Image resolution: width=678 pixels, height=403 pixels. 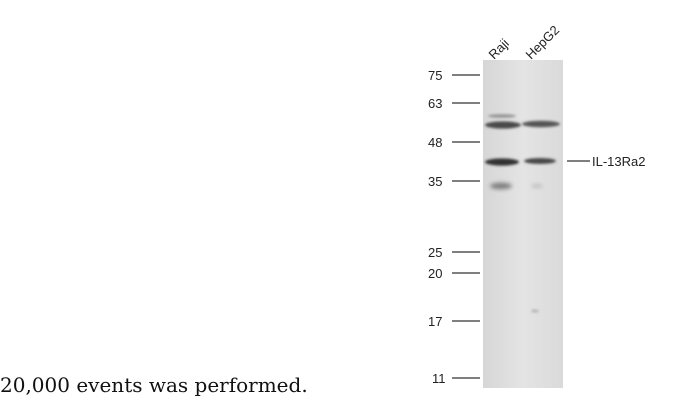 I want to click on band-raji-target, so click(x=502, y=162).